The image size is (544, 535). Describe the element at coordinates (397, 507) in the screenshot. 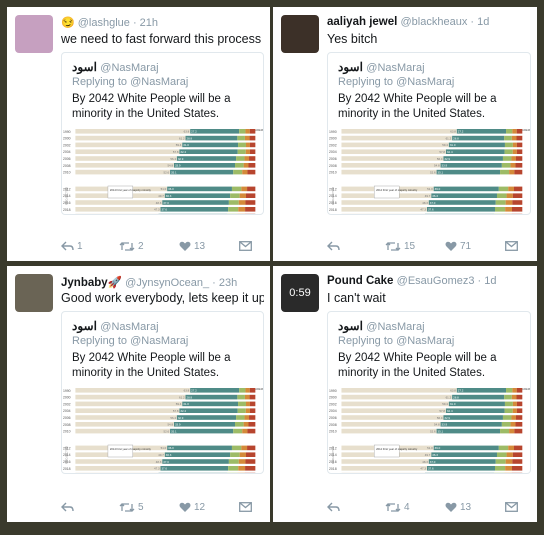

I see `retweet-button: 4` at that location.